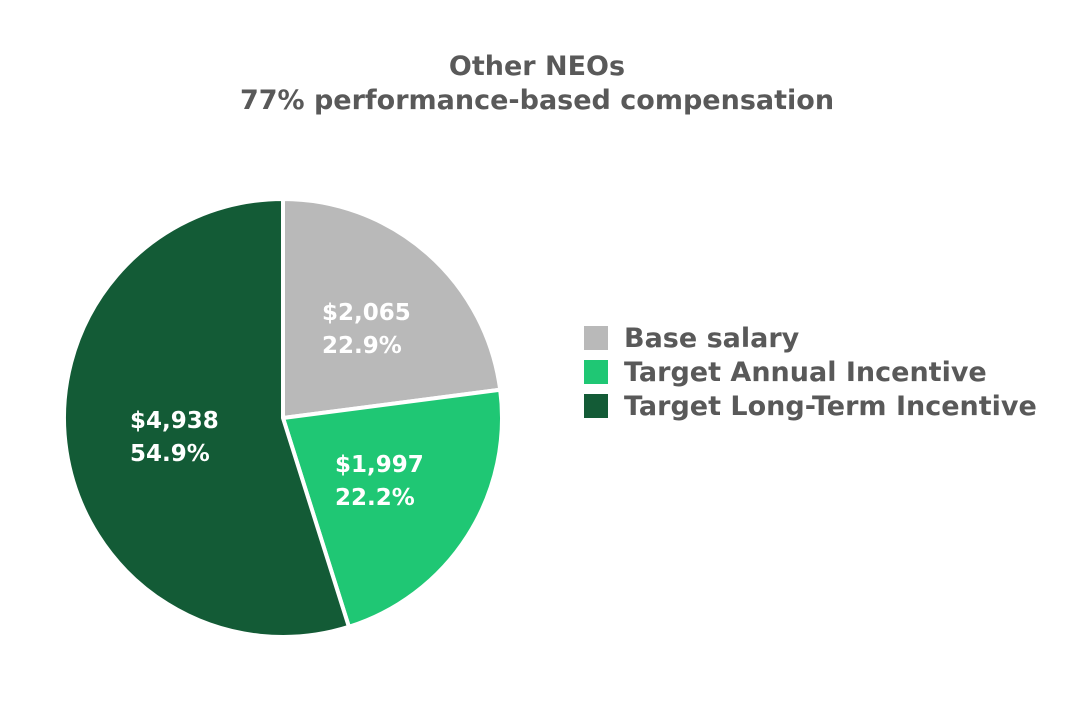 This screenshot has height=710, width=1074. Describe the element at coordinates (830, 406) in the screenshot. I see `legend-label: Target Long-Term Incentive` at that location.